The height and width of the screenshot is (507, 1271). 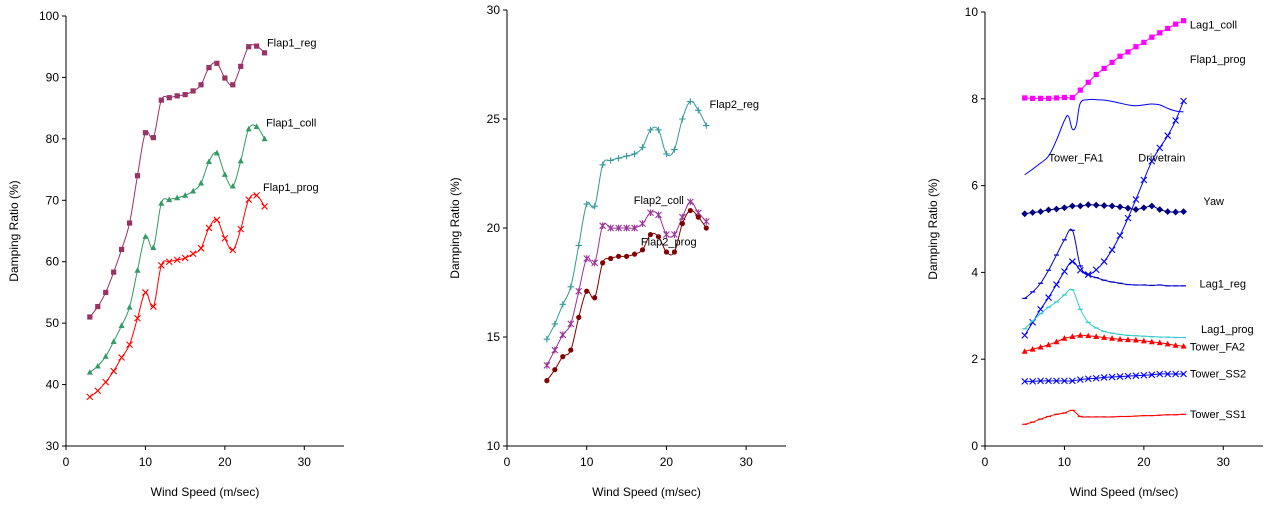 I want to click on series-flap1-coll, so click(x=177, y=249).